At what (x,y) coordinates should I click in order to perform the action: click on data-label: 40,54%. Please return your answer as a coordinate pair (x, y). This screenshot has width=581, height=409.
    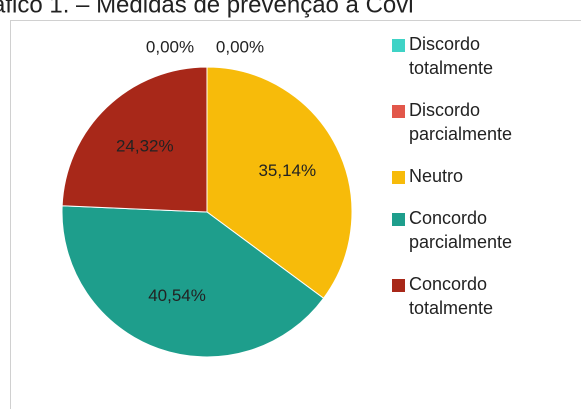
    Looking at the image, I should click on (177, 295).